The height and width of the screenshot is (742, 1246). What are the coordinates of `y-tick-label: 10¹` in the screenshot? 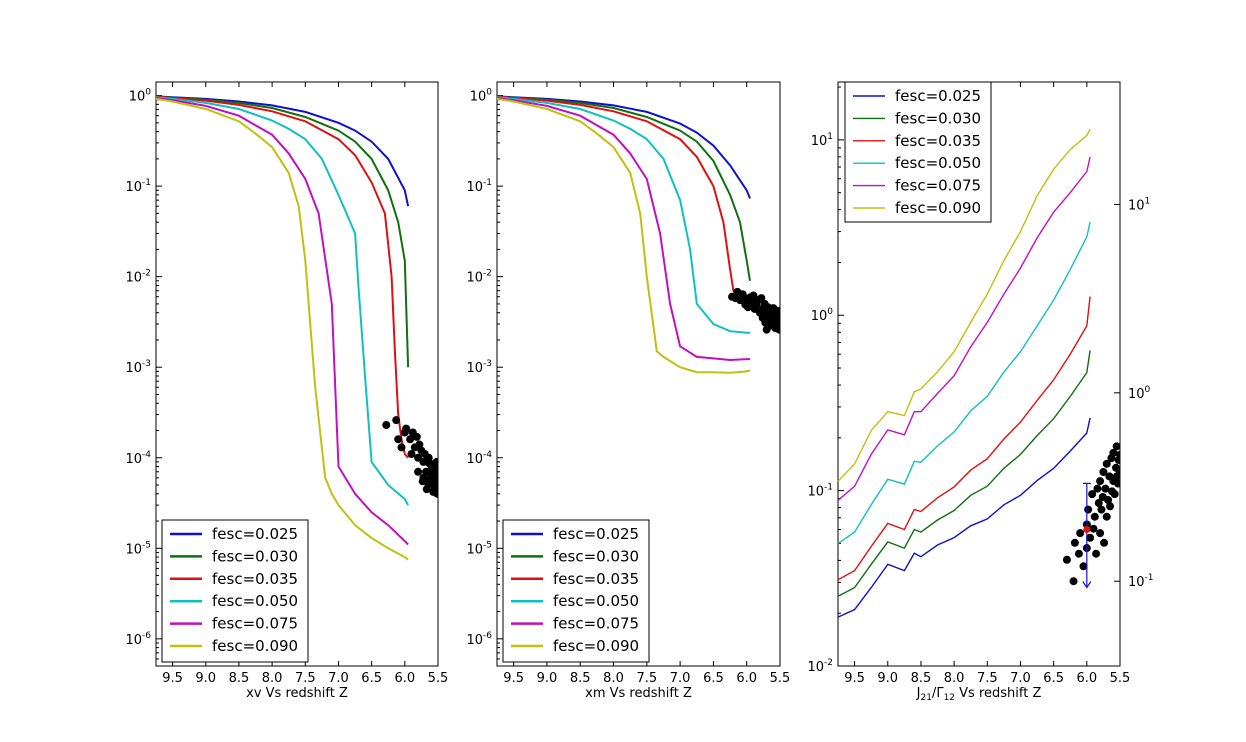 It's located at (822, 140).